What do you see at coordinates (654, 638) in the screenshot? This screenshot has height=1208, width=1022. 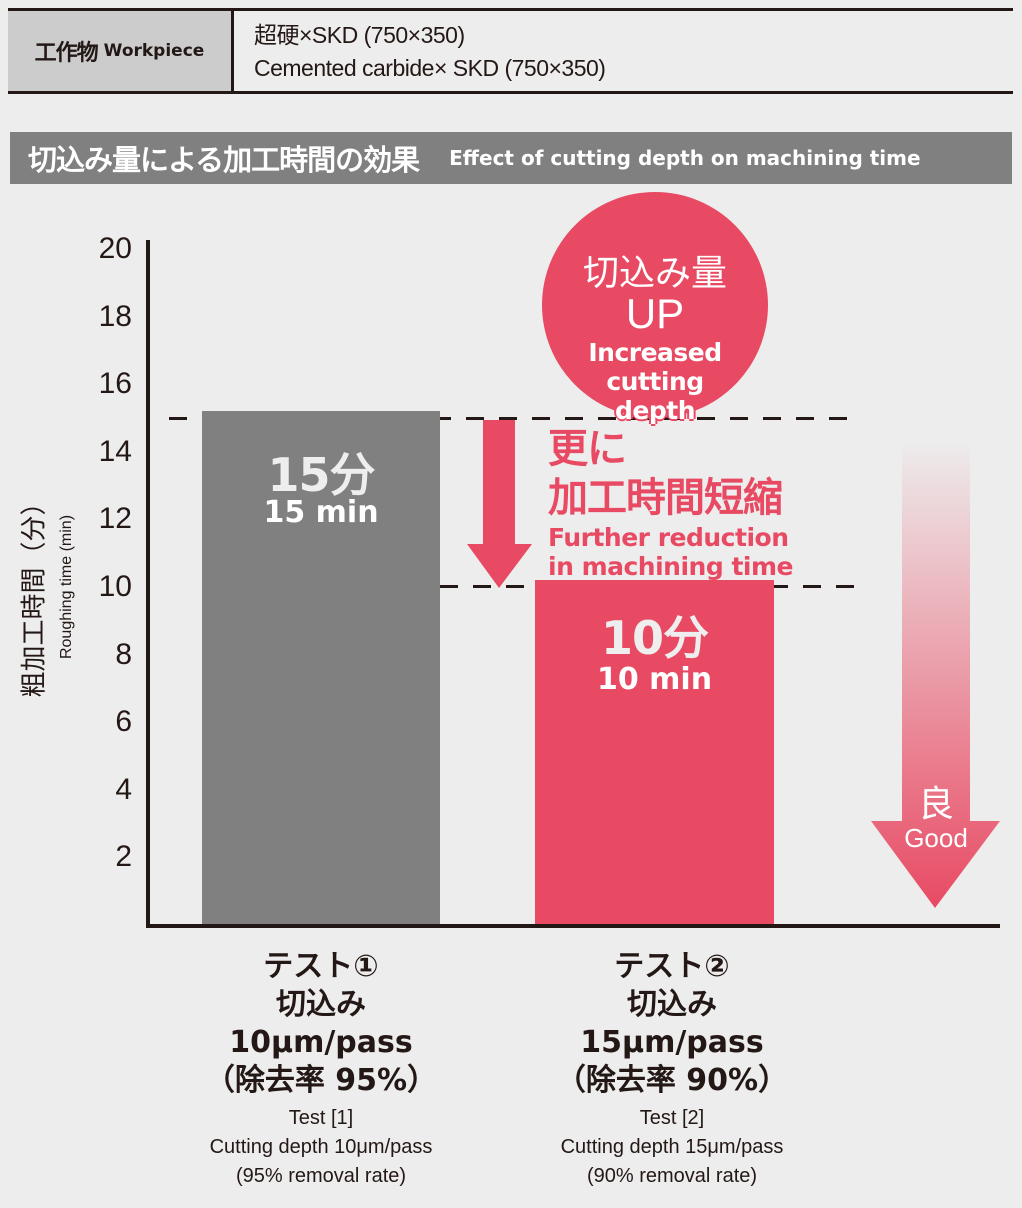 I see `bar-test-2-value-jp: 10分` at bounding box center [654, 638].